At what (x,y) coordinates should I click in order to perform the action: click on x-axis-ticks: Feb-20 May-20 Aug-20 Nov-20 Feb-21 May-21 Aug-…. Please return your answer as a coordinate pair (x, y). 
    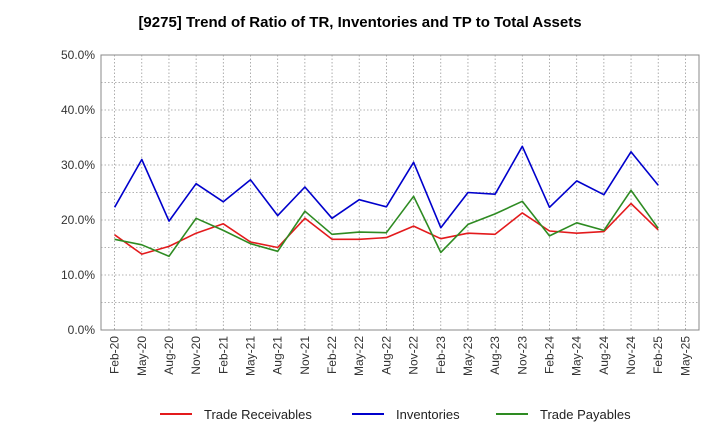
    Looking at the image, I should click on (400, 356).